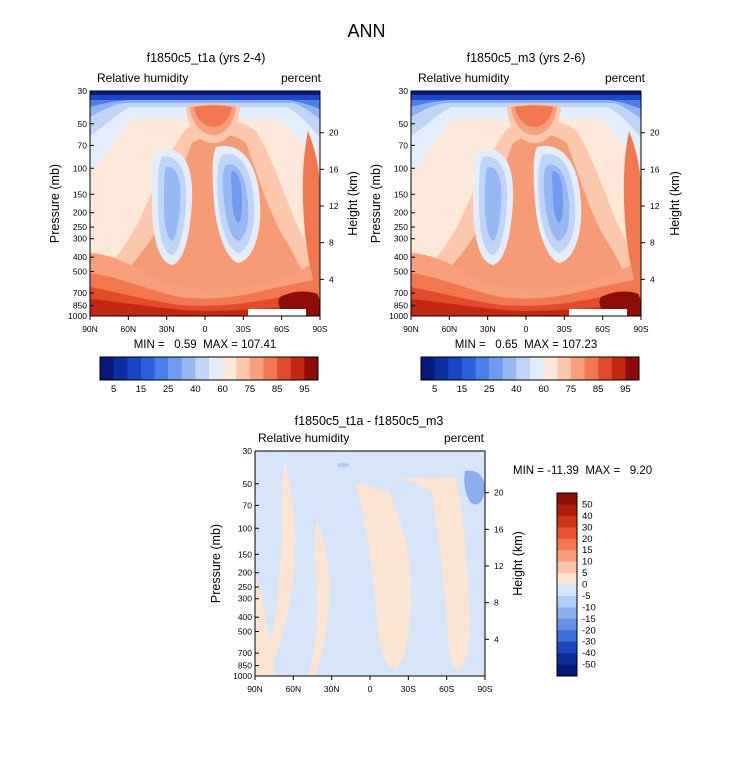 Image resolution: width=733 pixels, height=772 pixels. Describe the element at coordinates (332, 689) in the screenshot. I see `latitude-tick-label: 30N` at that location.